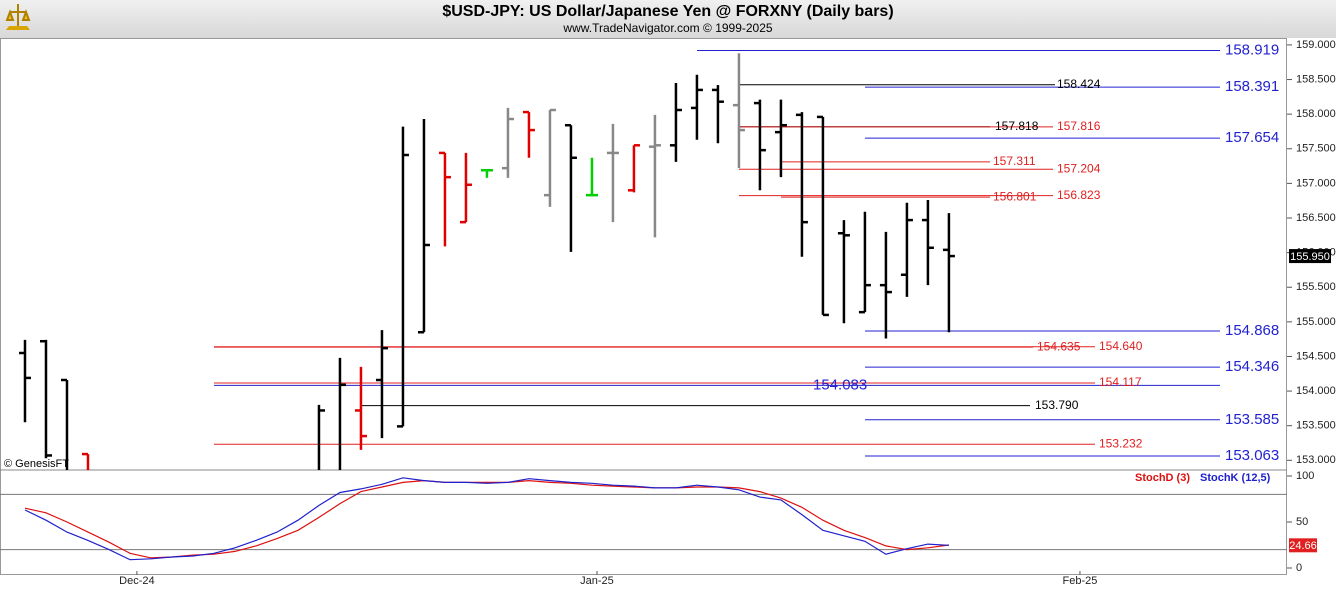 Image resolution: width=1336 pixels, height=591 pixels. I want to click on chart-subtitle: www.TradeNavigator.com © 1999-2025, so click(667, 28).